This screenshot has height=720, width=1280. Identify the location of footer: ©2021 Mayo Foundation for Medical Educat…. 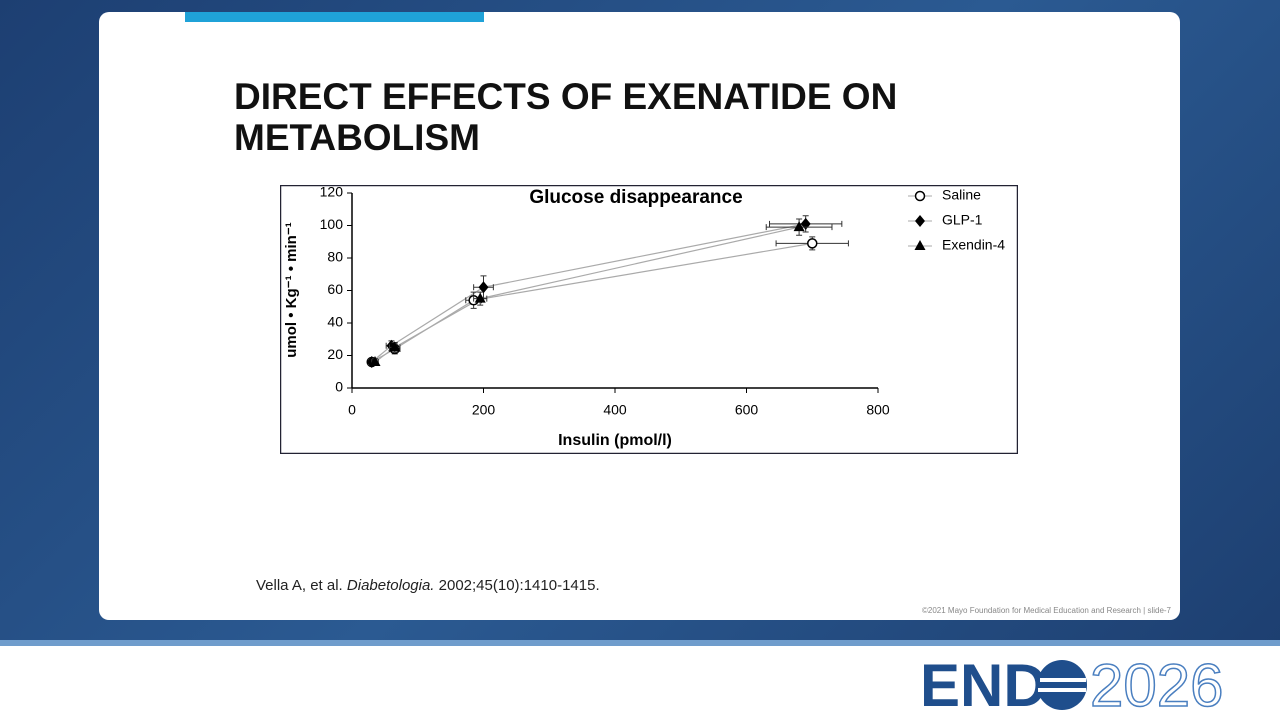
(1047, 610).